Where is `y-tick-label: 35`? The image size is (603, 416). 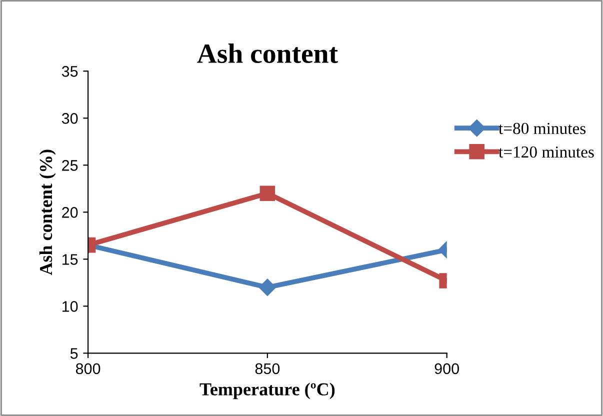
y-tick-label: 35 is located at coordinates (70, 71).